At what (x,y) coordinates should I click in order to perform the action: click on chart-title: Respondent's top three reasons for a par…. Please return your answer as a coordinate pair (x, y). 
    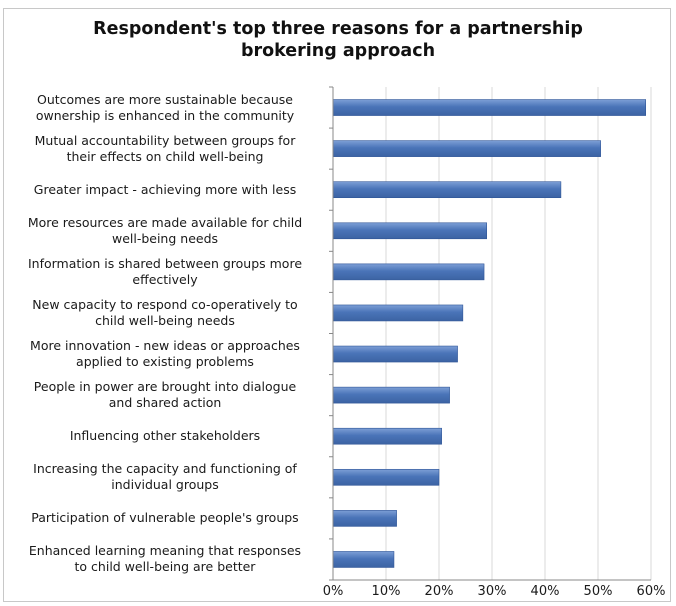
    Looking at the image, I should click on (338, 40).